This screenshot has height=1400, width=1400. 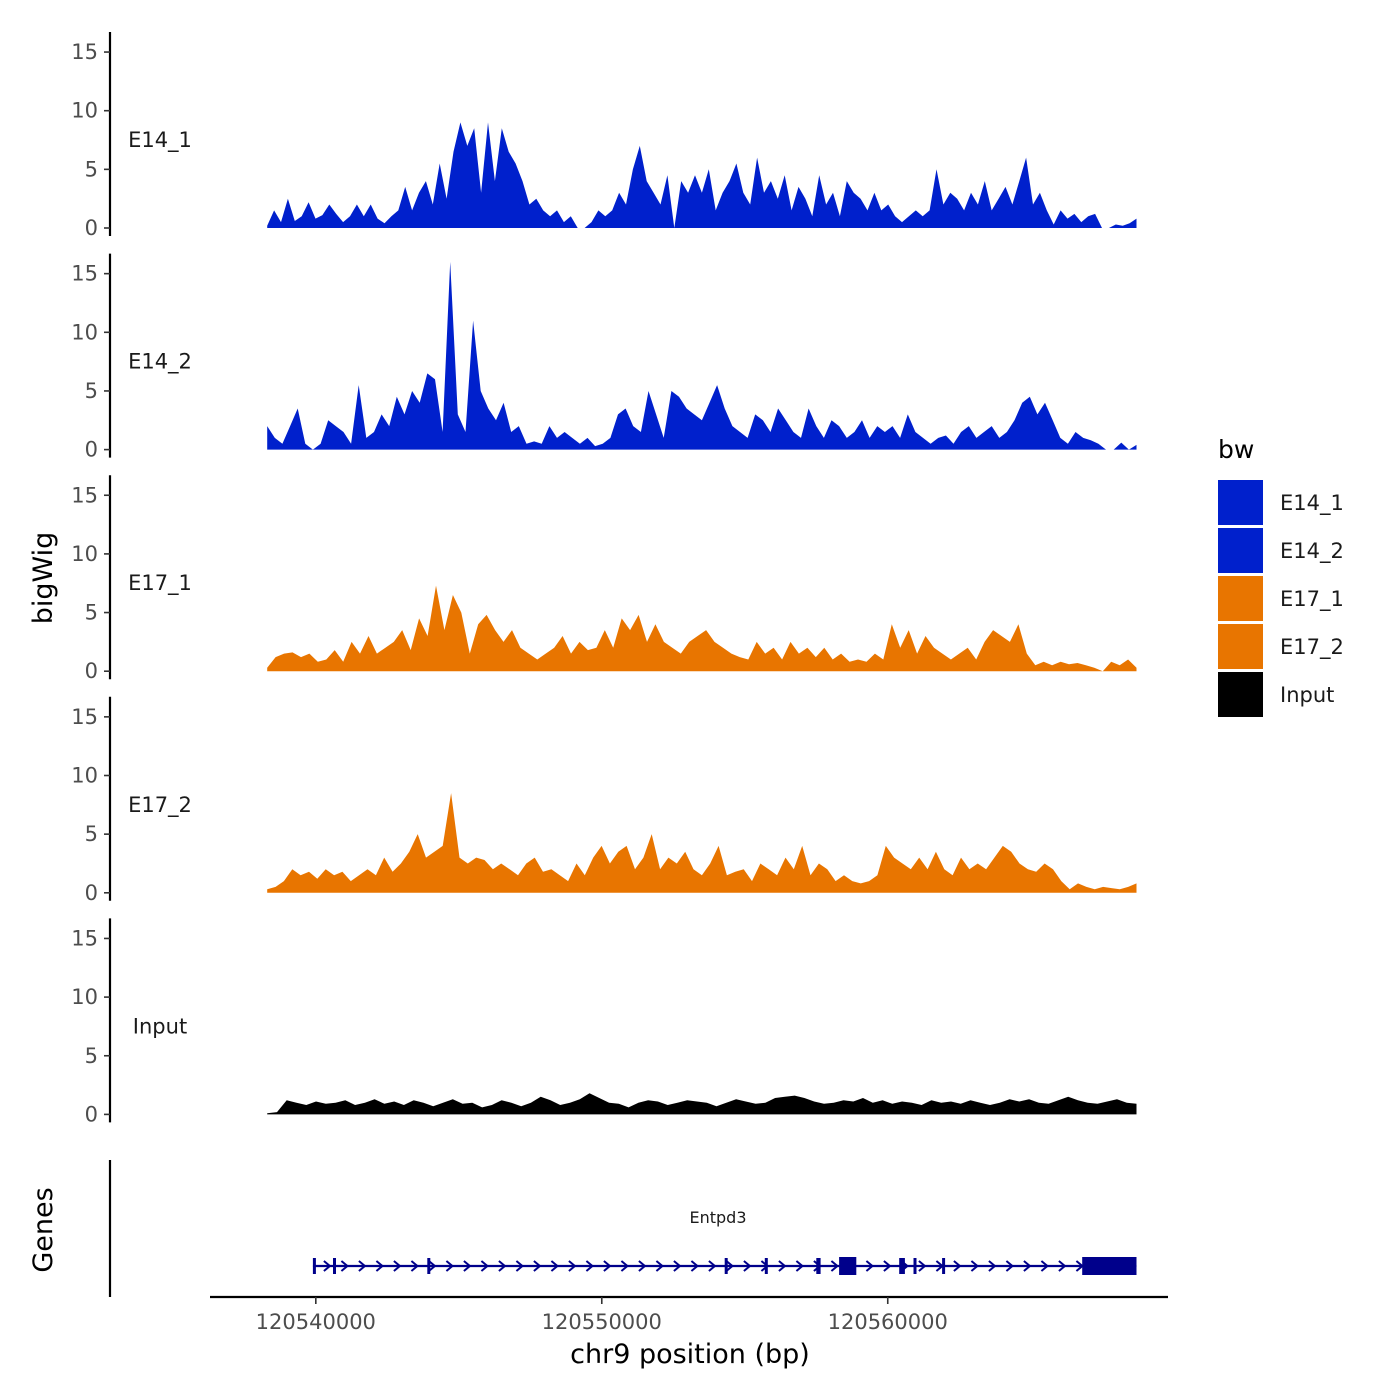 I want to click on legend-label: E14_2, so click(x=1312, y=551).